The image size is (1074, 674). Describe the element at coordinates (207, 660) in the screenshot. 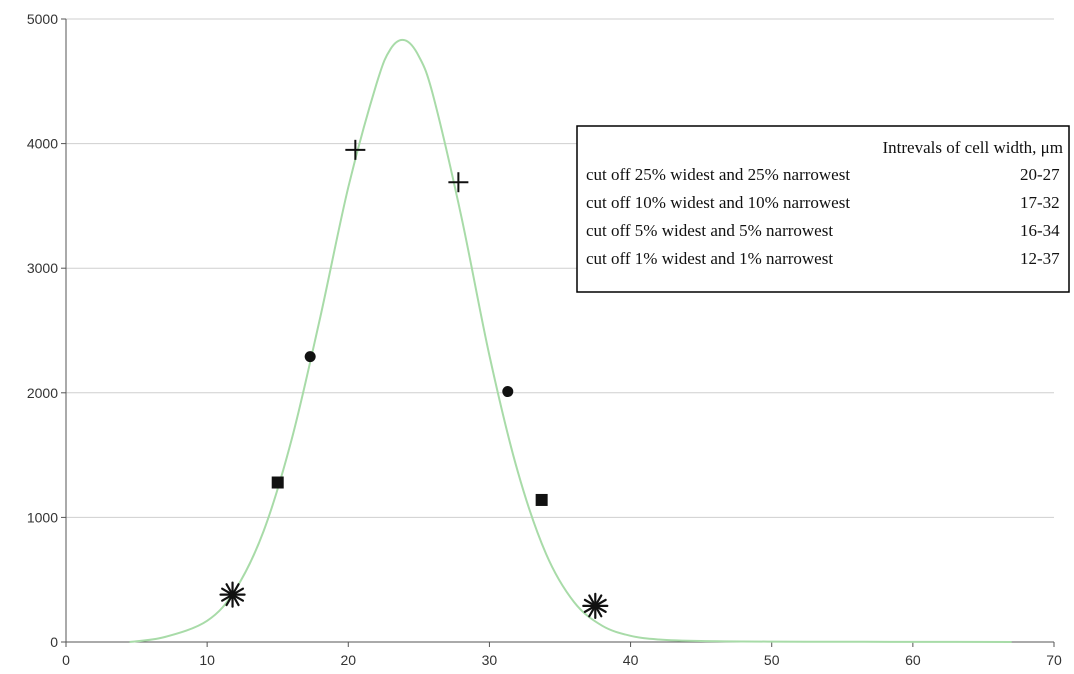

I see `x-tick-label: 10` at that location.